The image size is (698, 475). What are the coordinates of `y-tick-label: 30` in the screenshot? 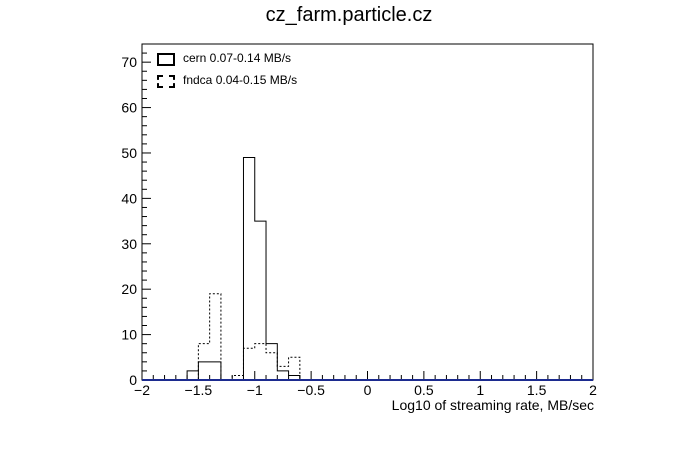 It's located at (129, 244).